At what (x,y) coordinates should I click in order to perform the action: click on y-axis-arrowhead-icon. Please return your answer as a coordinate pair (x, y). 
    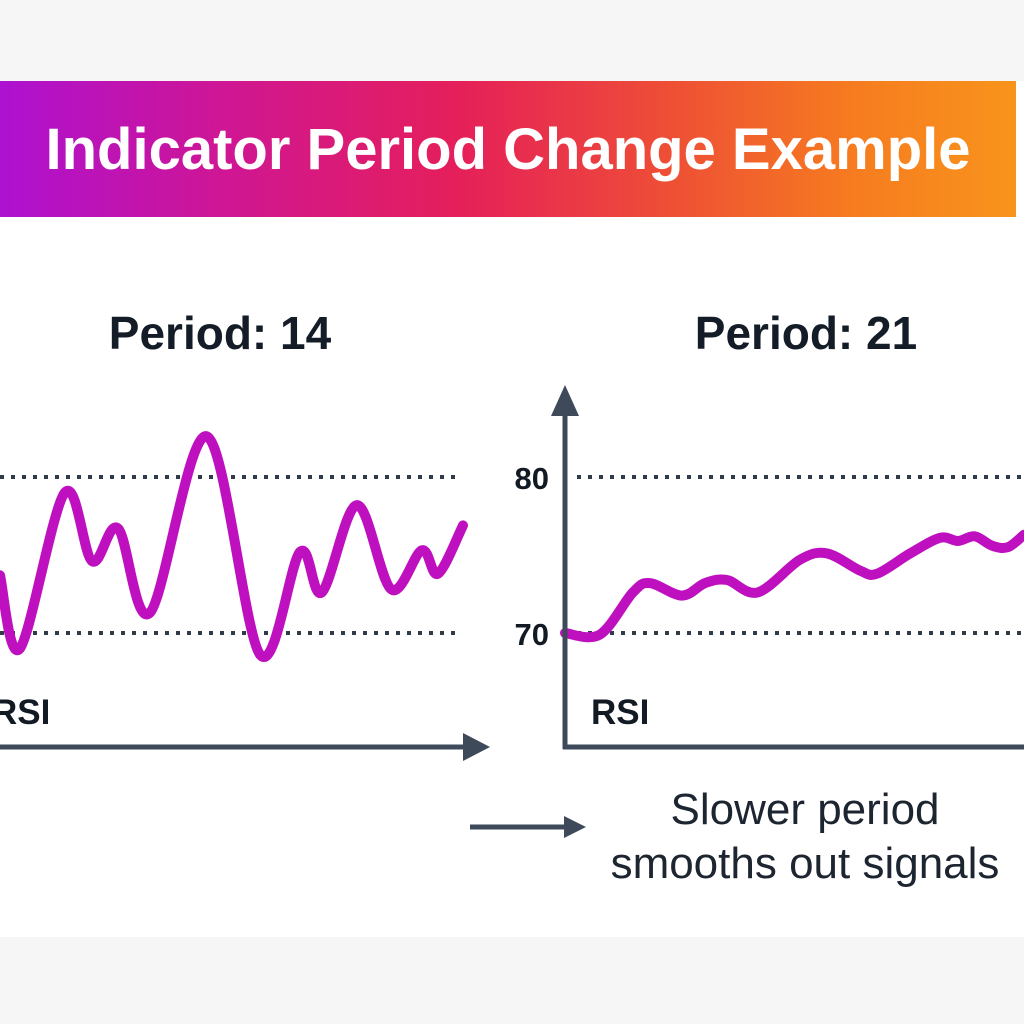
    Looking at the image, I should click on (565, 400).